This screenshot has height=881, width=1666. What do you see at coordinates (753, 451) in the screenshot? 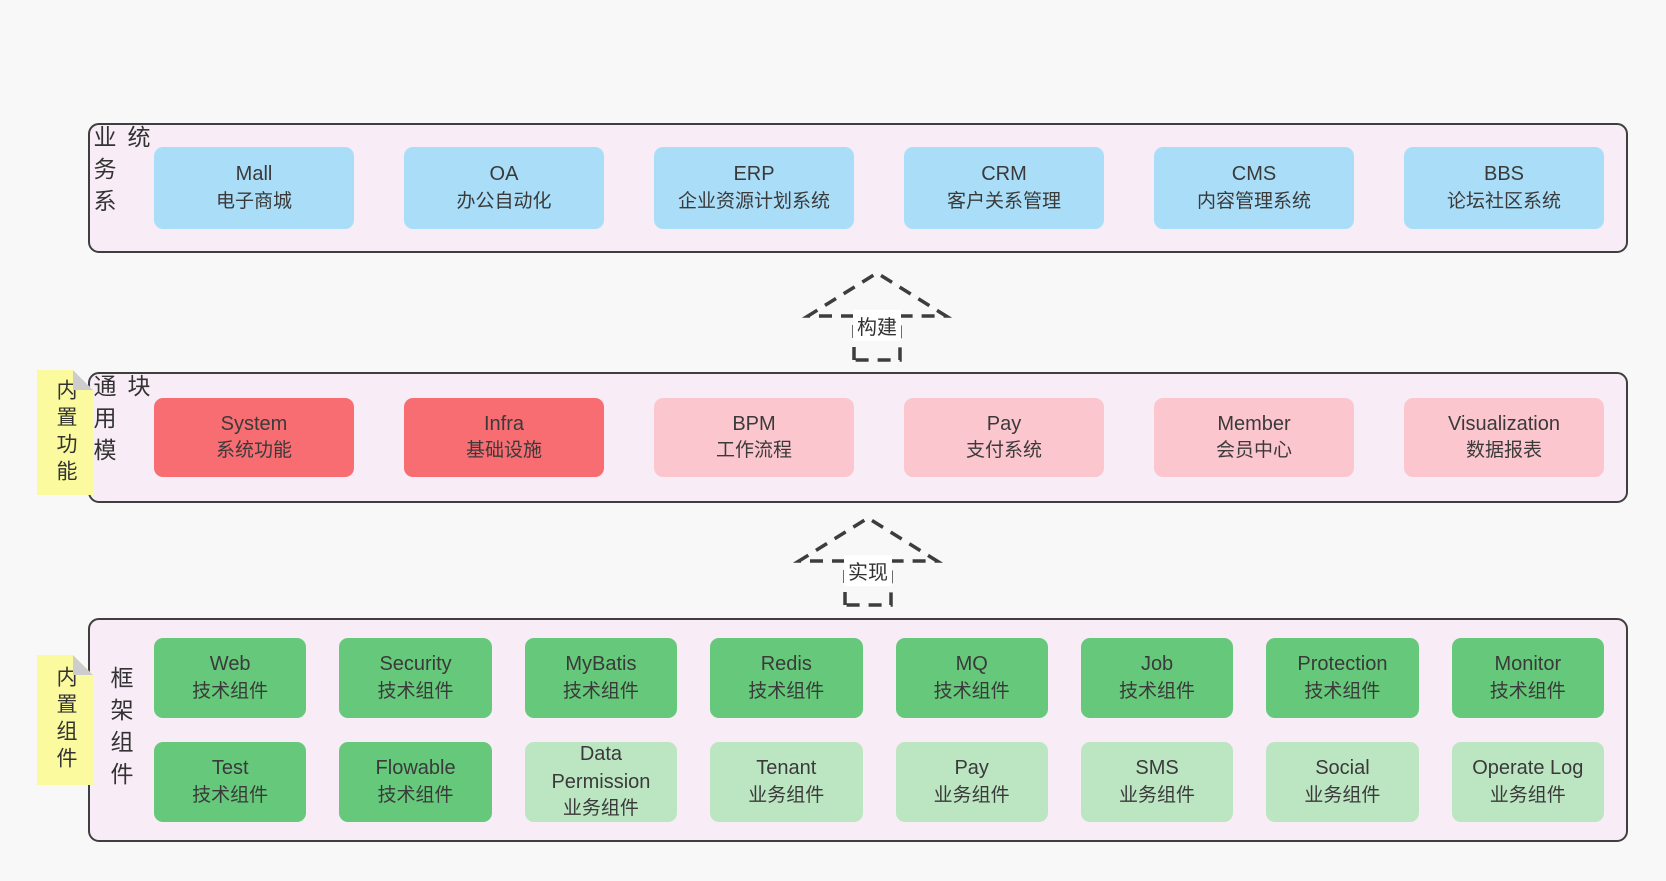
I see `box-name-zh: 工作流程` at bounding box center [753, 451].